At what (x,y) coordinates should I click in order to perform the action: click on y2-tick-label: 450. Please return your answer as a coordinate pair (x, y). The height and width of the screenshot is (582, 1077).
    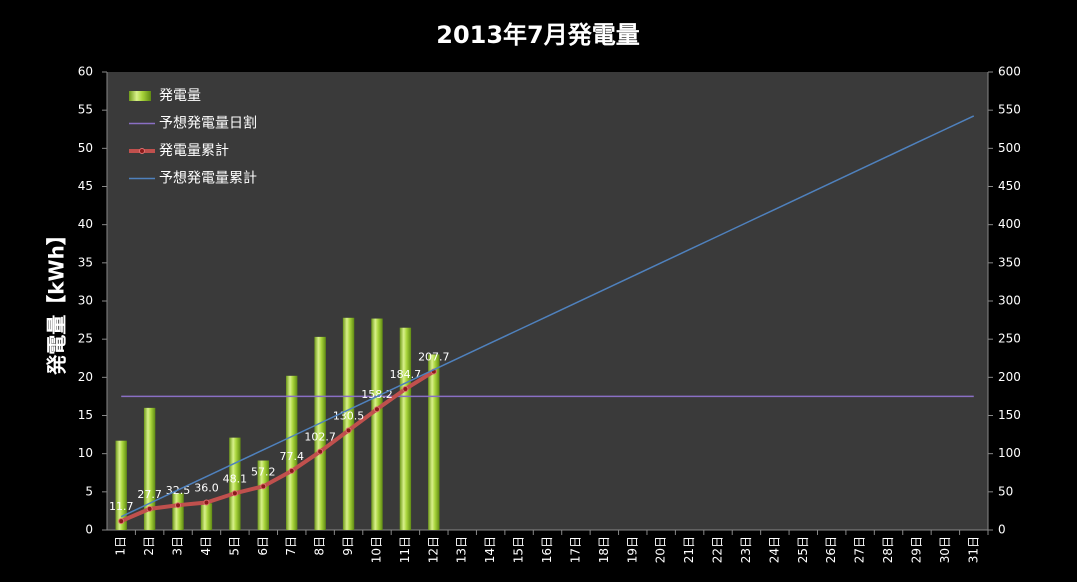
    Looking at the image, I should click on (1009, 186).